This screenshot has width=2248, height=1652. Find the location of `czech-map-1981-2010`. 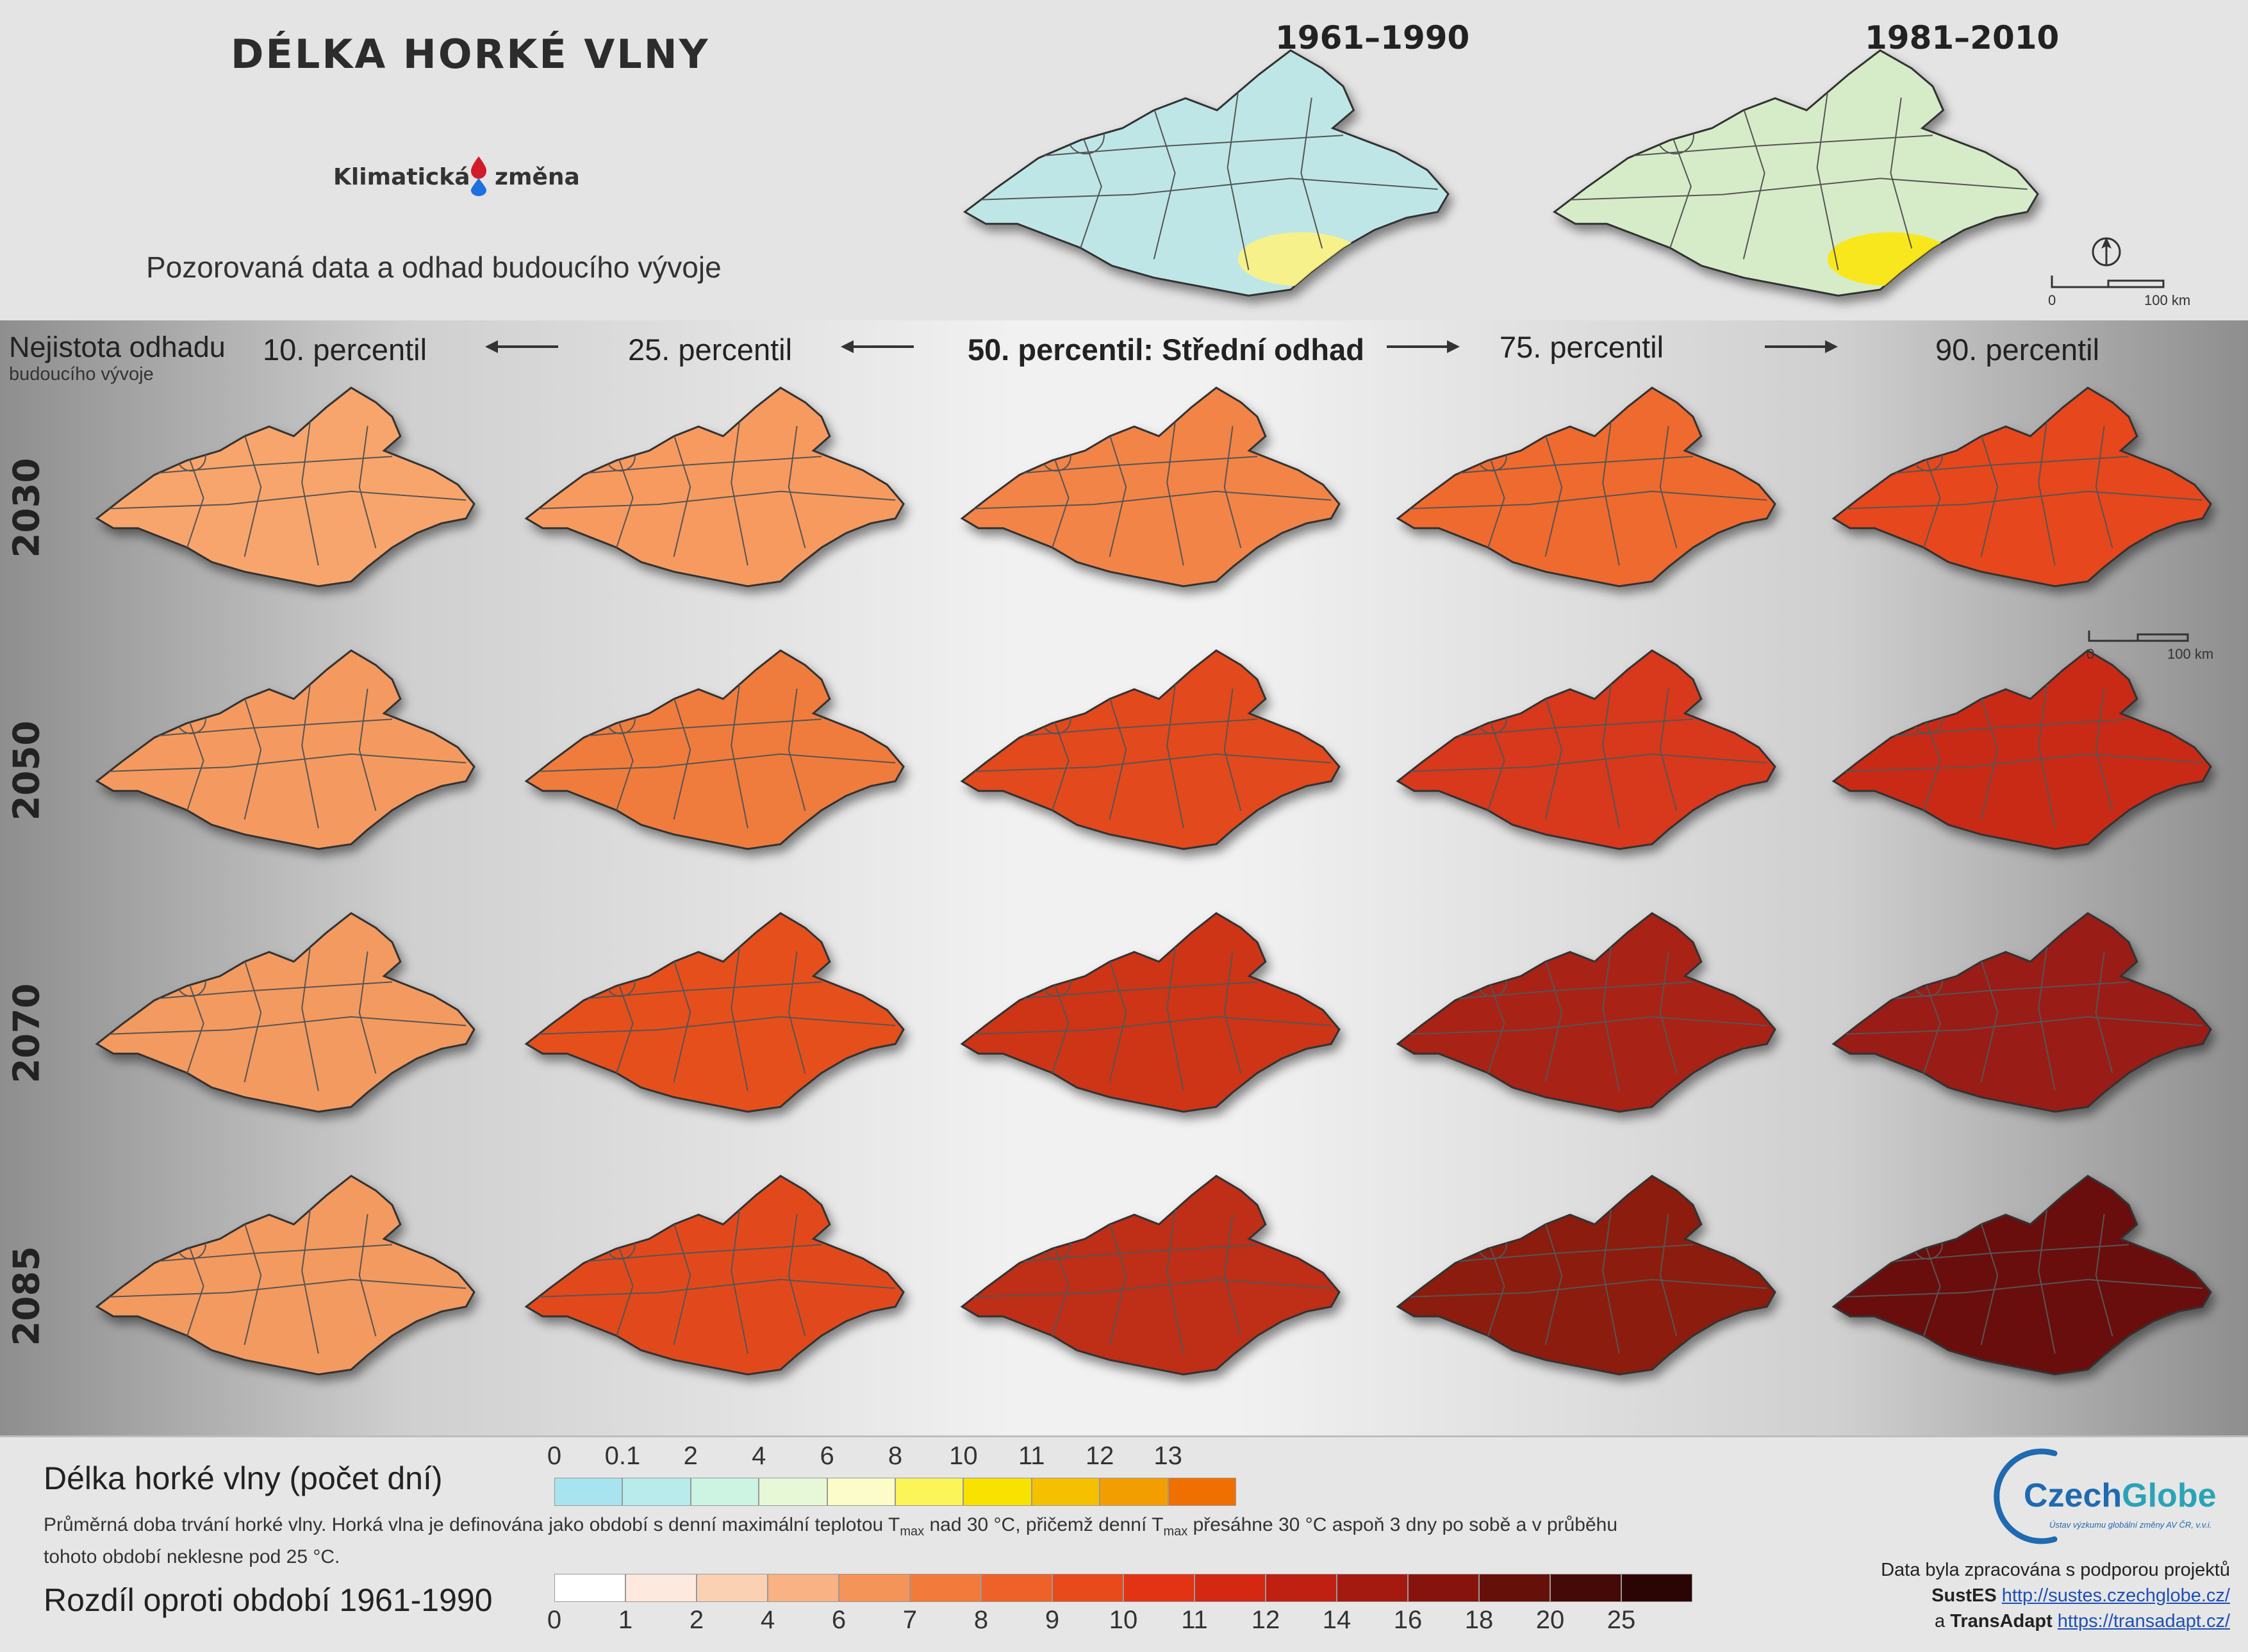

czech-map-1981-2010 is located at coordinates (1795, 173).